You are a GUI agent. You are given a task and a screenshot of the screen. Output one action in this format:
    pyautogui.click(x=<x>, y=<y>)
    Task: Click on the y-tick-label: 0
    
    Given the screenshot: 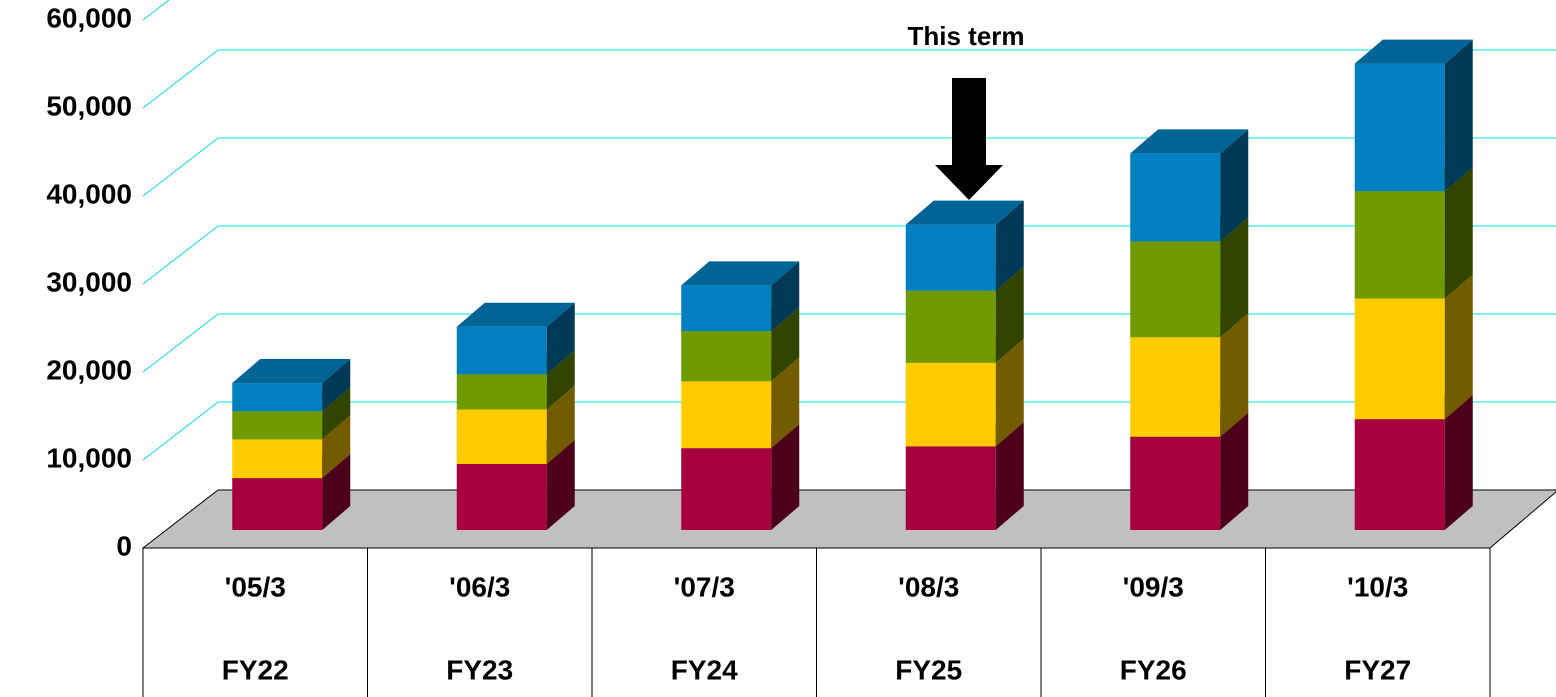 What is the action you would take?
    pyautogui.click(x=124, y=545)
    